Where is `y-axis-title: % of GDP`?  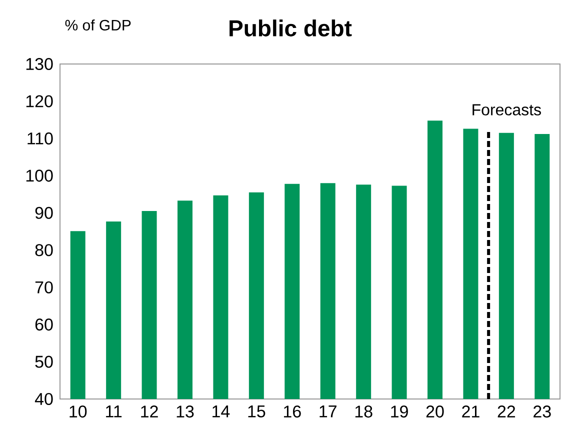
y-axis-title: % of GDP is located at coordinates (98, 24).